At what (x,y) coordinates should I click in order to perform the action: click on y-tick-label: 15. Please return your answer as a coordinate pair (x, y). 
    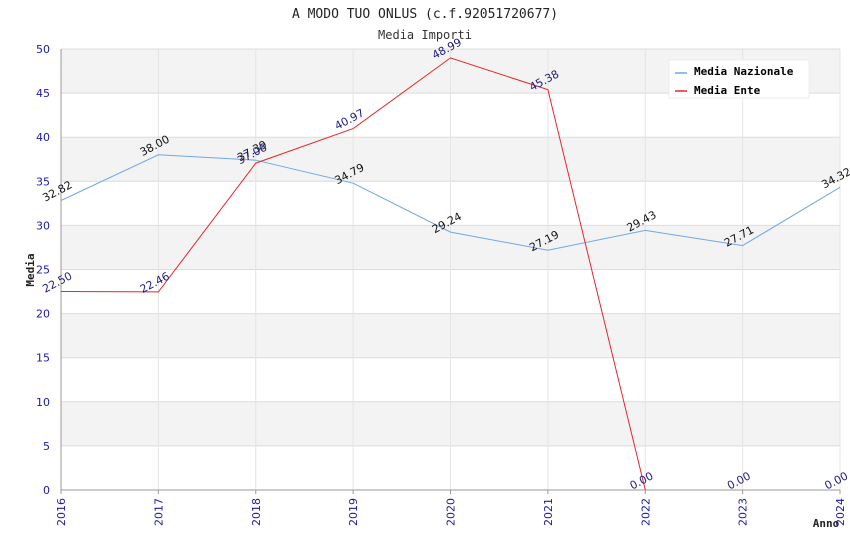
    Looking at the image, I should click on (43, 358).